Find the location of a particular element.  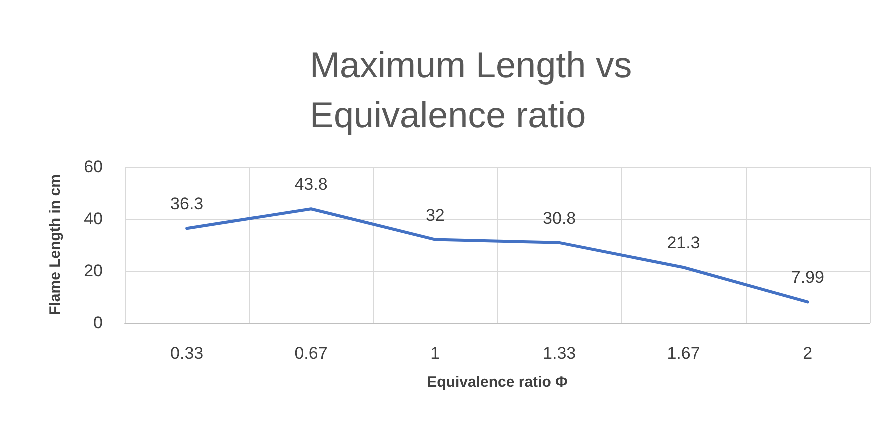

y-tick-label: 20 is located at coordinates (93, 271).